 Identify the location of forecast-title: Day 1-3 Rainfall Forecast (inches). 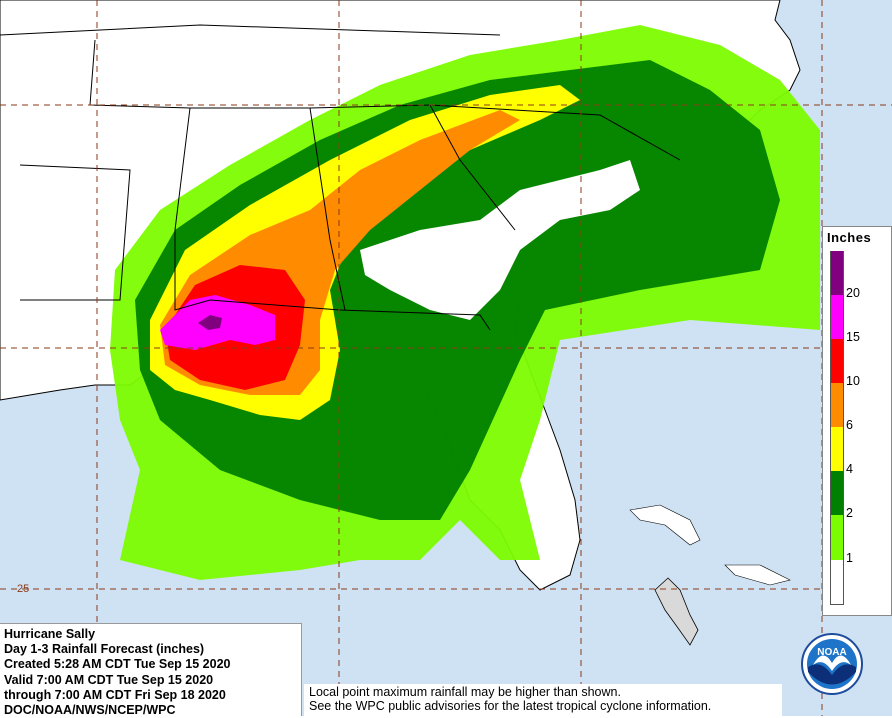
(104, 649).